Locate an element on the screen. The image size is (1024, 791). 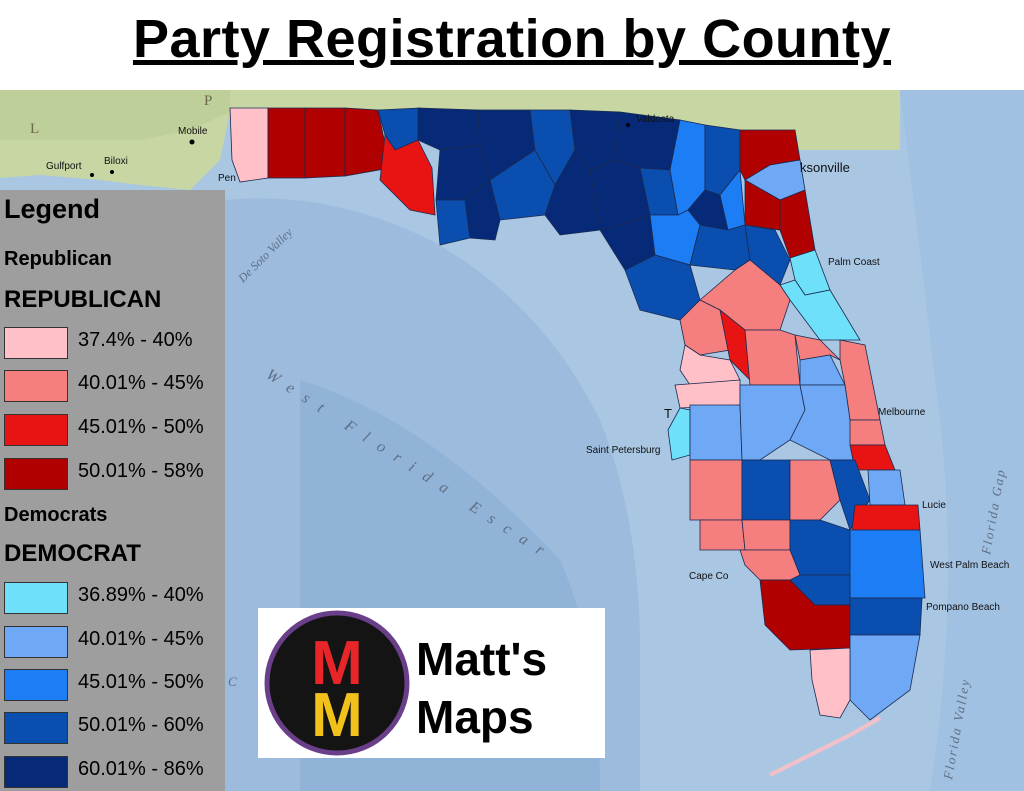
logo-mark-icon: M M is located at coordinates (337, 683).